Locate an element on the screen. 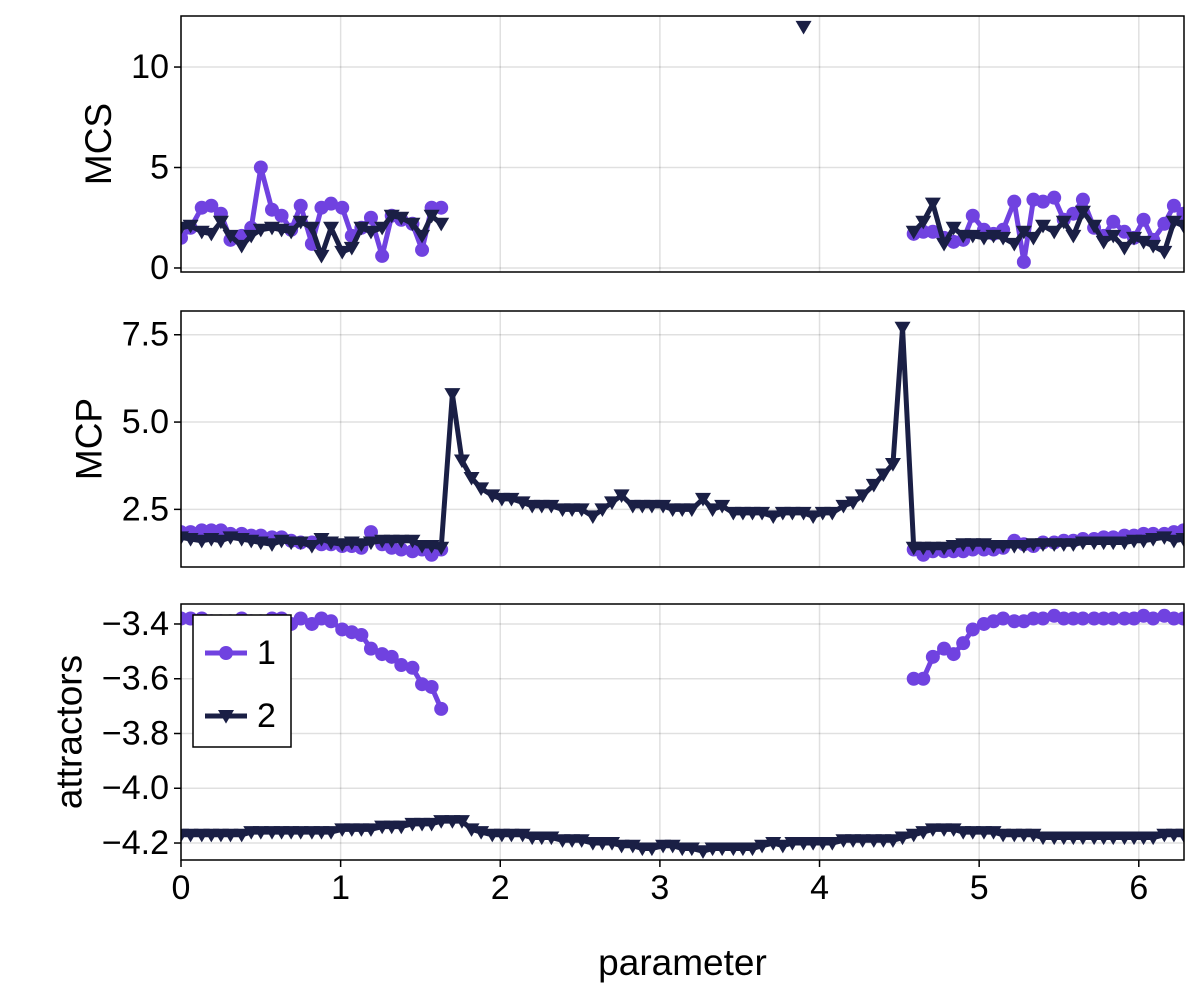 The width and height of the screenshot is (1200, 1005). x-tick-label: 3 is located at coordinates (659, 888).